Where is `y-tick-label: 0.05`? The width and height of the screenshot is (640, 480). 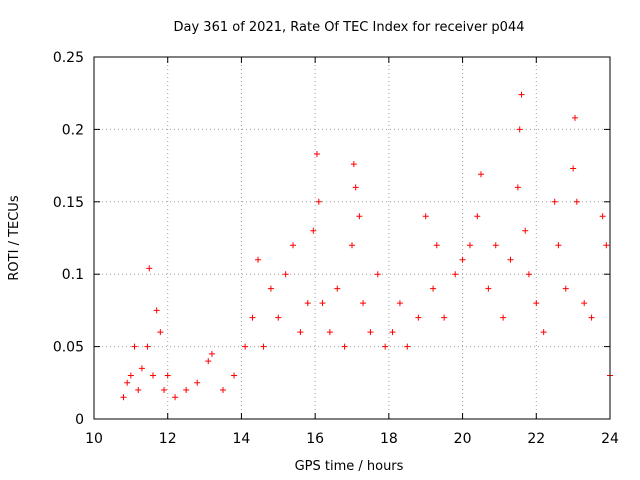
y-tick-label: 0.05 is located at coordinates (68, 348).